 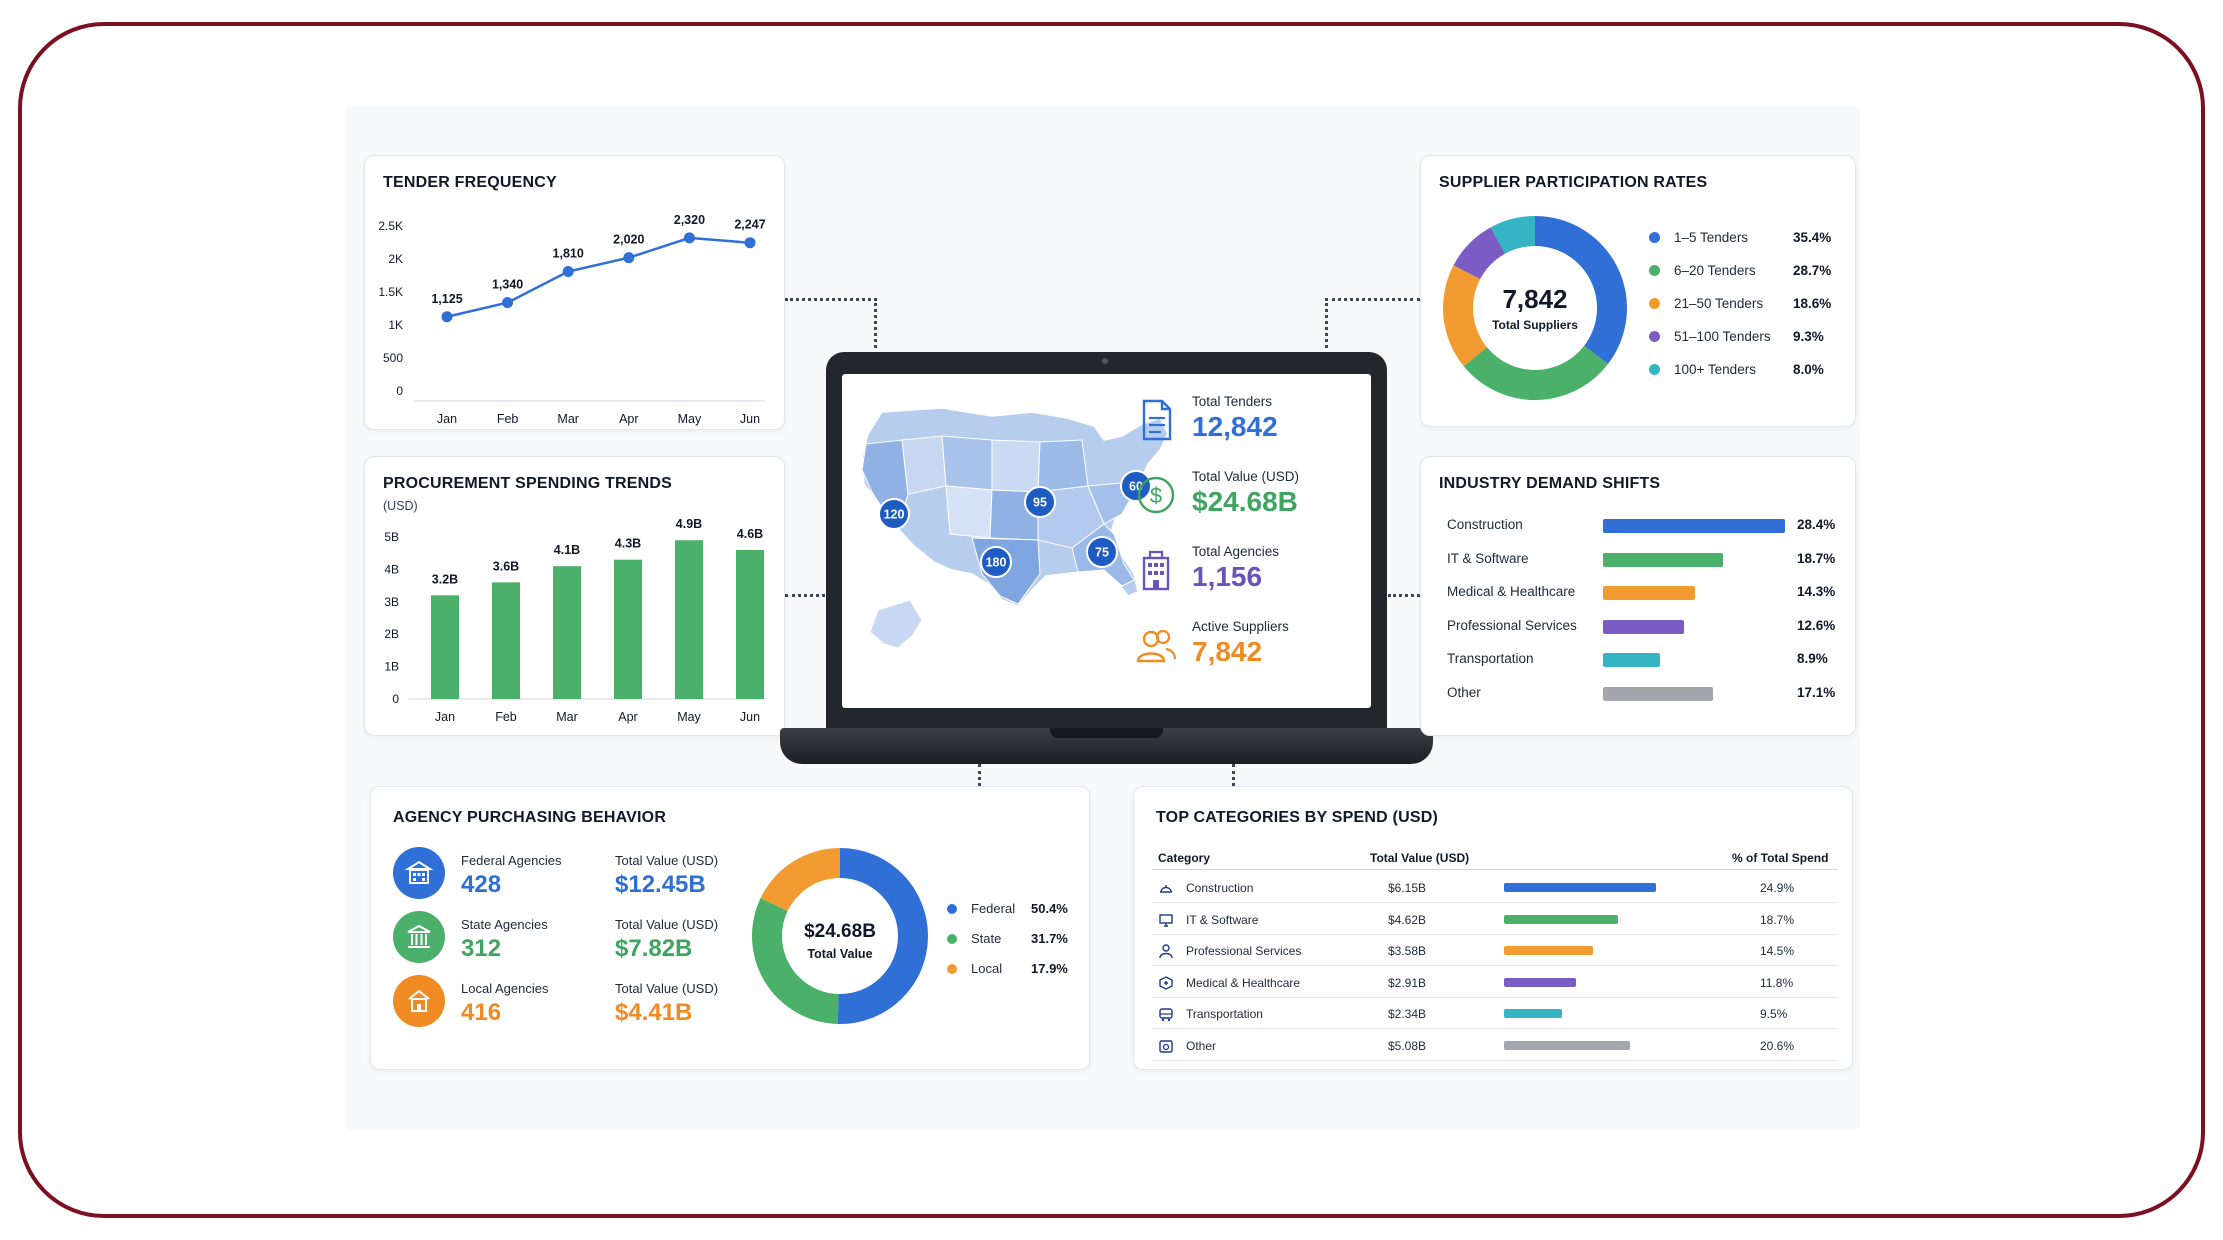 I want to click on agency-value: $4.41B, so click(x=654, y=1012).